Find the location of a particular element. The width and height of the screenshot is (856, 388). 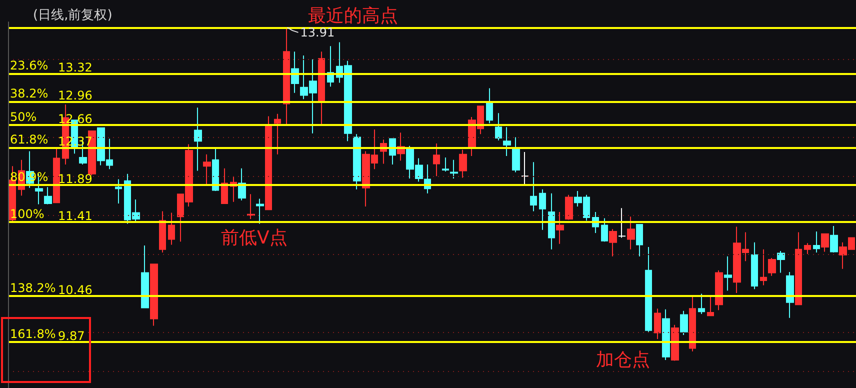

y-tick-label: 12.96 is located at coordinates (75, 95).